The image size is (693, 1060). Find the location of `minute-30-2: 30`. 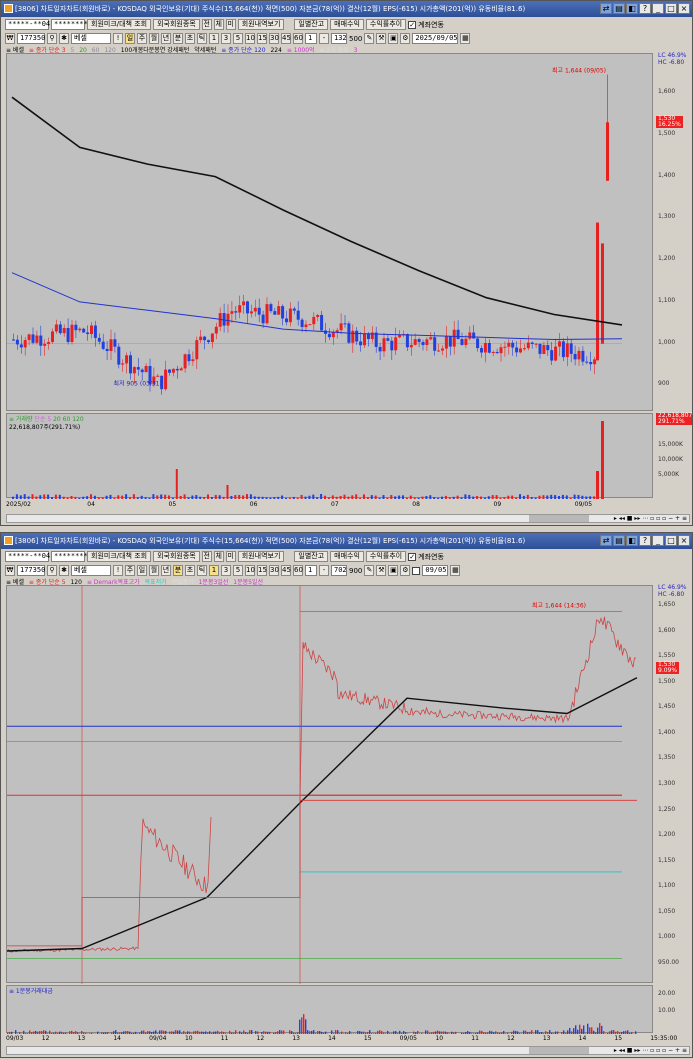

minute-30-2: 30 is located at coordinates (274, 570).